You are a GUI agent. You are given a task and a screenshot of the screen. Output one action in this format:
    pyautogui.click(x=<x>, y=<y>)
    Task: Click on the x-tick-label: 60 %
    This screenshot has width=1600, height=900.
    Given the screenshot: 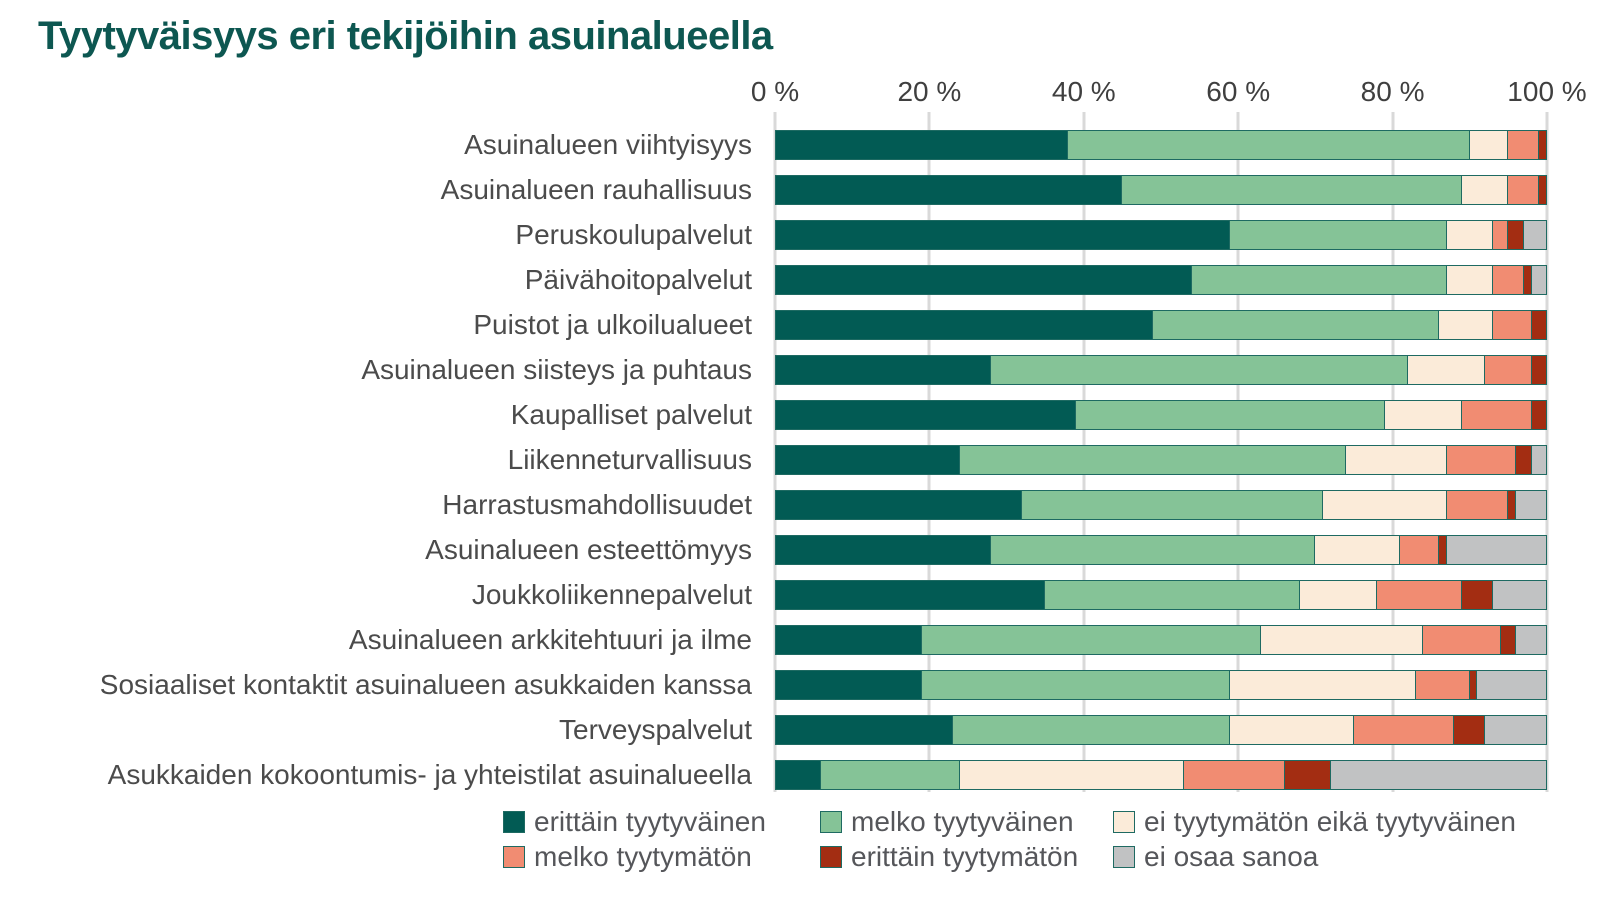 What is the action you would take?
    pyautogui.click(x=1238, y=91)
    